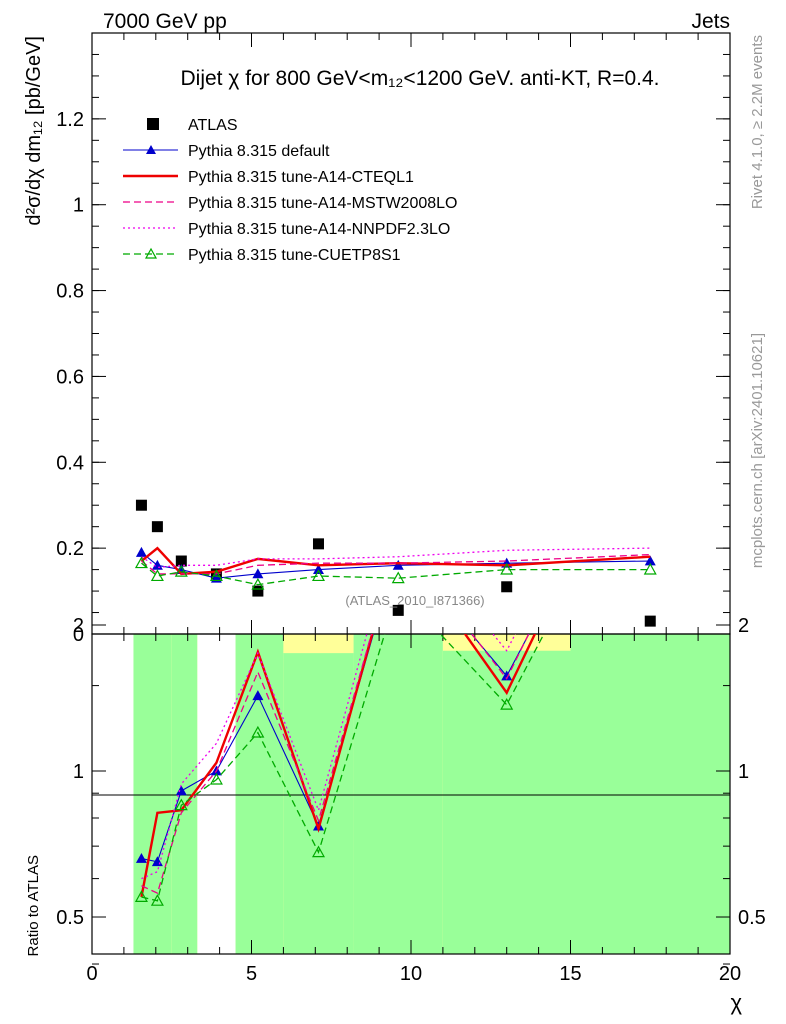  Describe the element at coordinates (34, 131) in the screenshot. I see `main-y-axis-label: d²σ/dχ dm₁₂ [pb/GeV]` at that location.